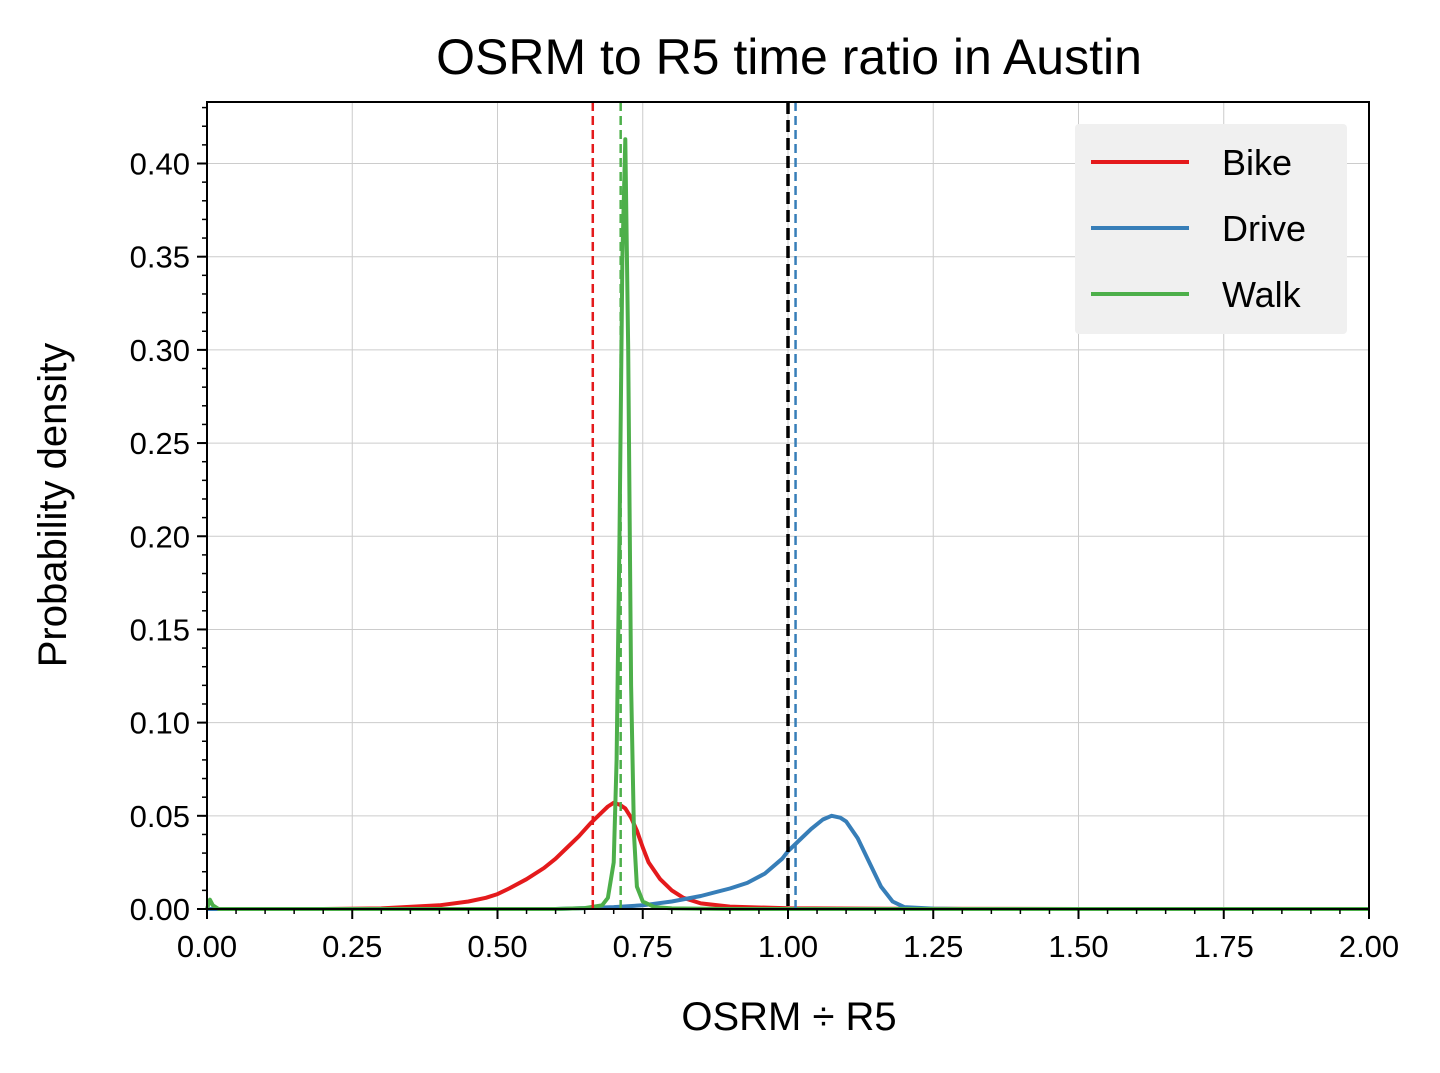 The height and width of the screenshot is (1073, 1440). Describe the element at coordinates (160, 257) in the screenshot. I see `y-tick-label: 0.35` at that location.